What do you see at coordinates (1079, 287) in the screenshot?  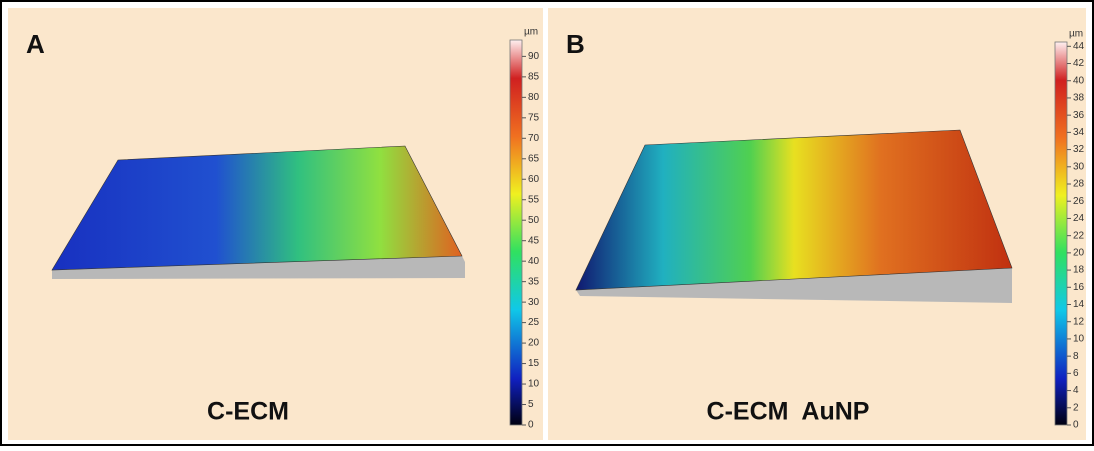 I see `tick-label: 16` at bounding box center [1079, 287].